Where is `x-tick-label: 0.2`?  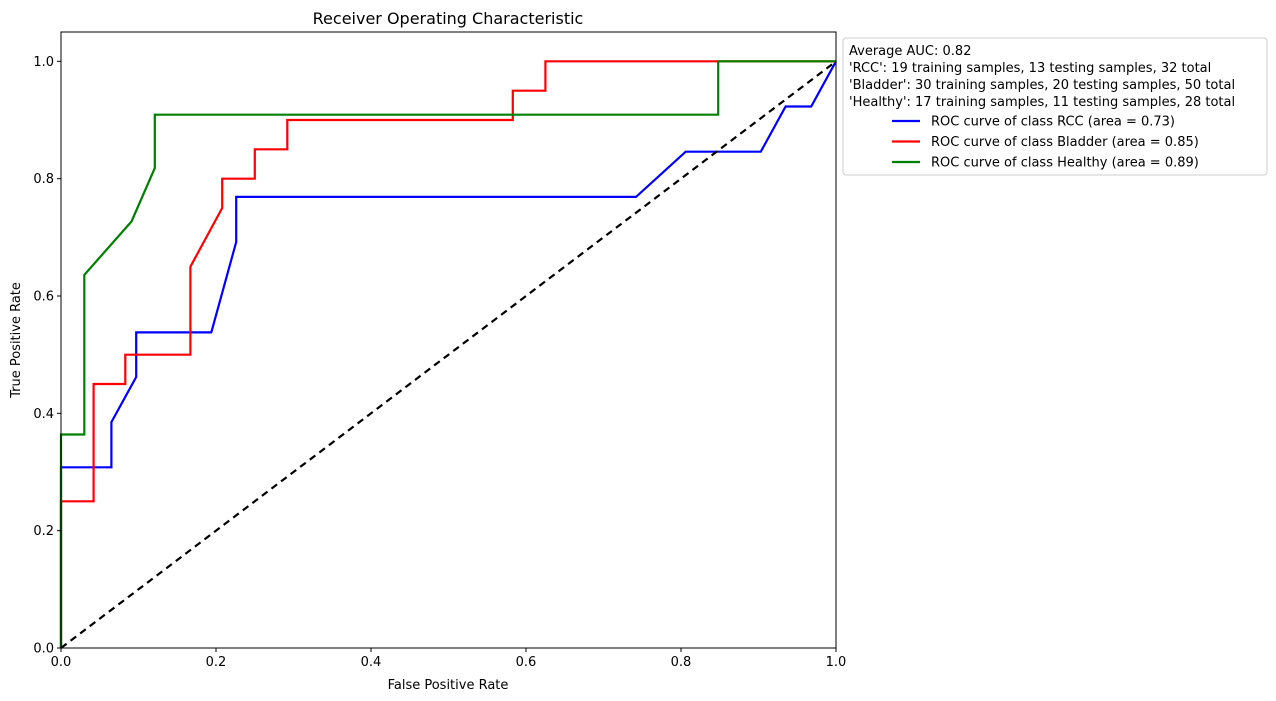
x-tick-label: 0.2 is located at coordinates (216, 662).